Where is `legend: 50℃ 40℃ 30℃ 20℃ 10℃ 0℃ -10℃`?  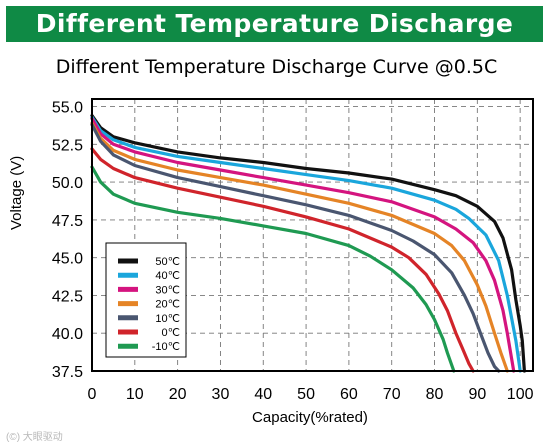
legend: 50℃ 40℃ 30℃ 20℃ 10℃ 0℃ -10℃ is located at coordinates (146, 300).